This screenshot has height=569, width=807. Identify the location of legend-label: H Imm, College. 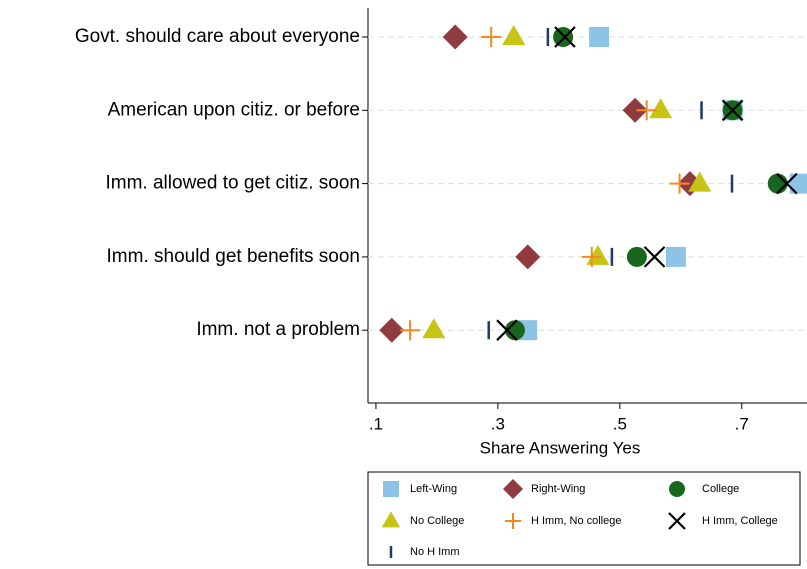
(740, 521).